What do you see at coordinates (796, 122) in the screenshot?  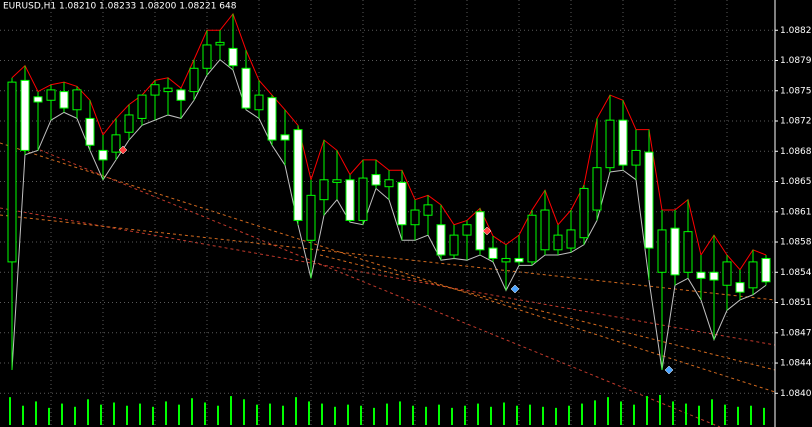 I see `y-tick-label: 1.0872` at bounding box center [796, 122].